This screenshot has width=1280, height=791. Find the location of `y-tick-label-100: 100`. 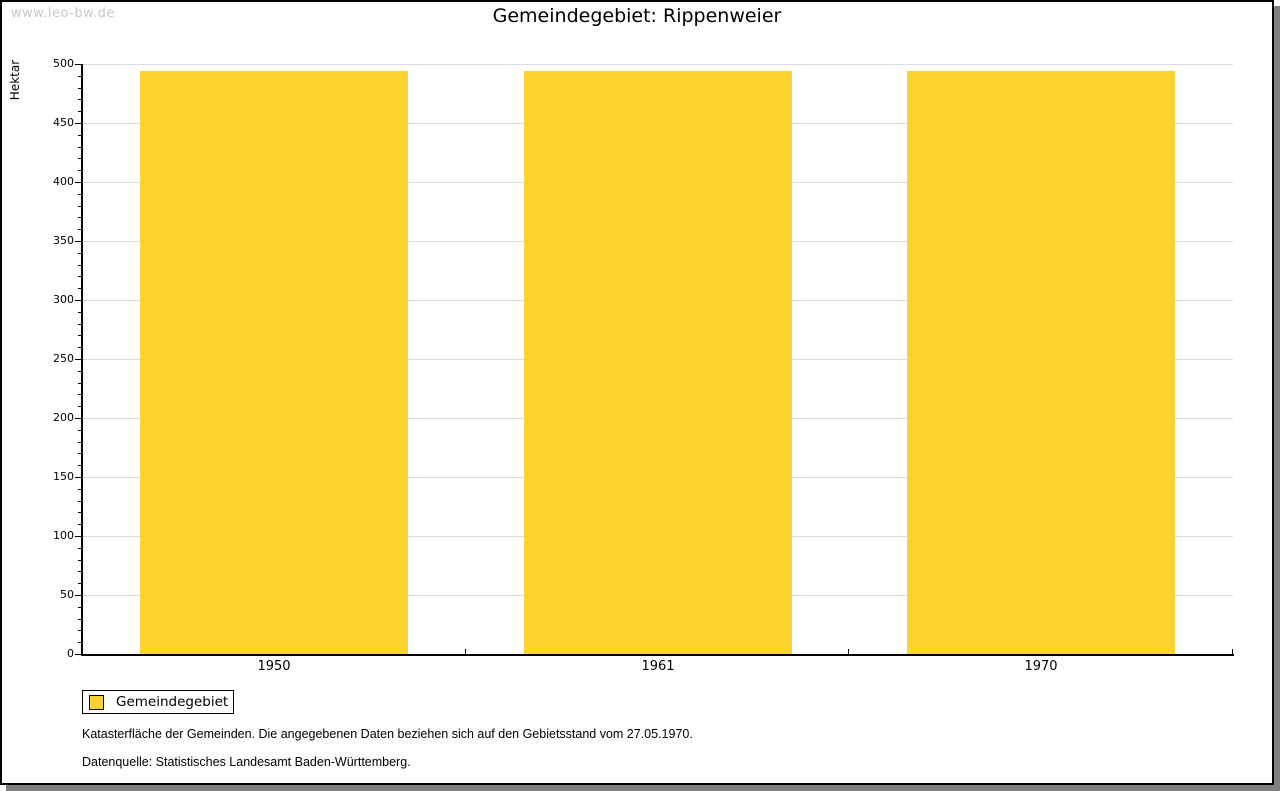

y-tick-label-100: 100 is located at coordinates (63, 535).